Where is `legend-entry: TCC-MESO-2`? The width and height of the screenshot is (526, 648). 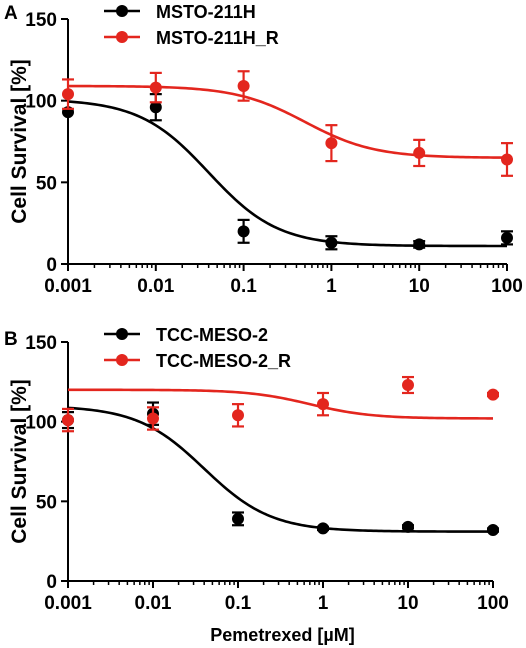 legend-entry: TCC-MESO-2 is located at coordinates (186, 335).